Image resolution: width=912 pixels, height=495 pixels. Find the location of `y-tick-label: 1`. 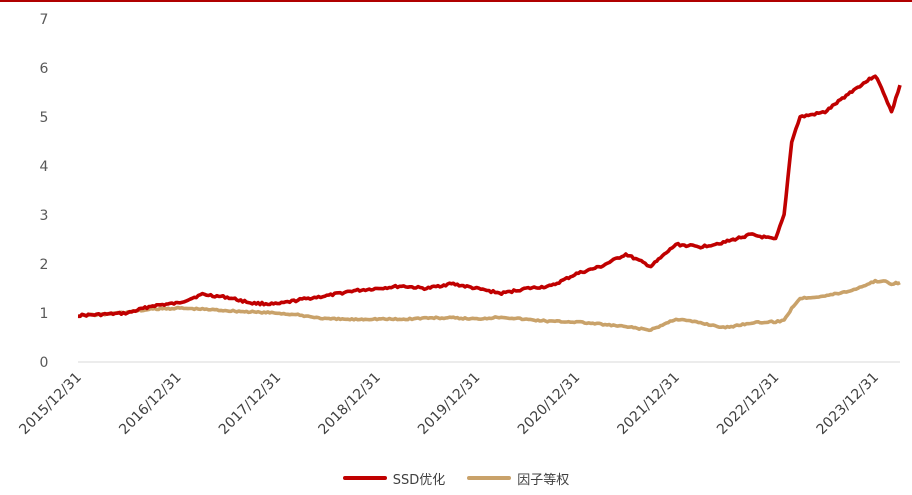

y-tick-label: 1 is located at coordinates (44, 314).